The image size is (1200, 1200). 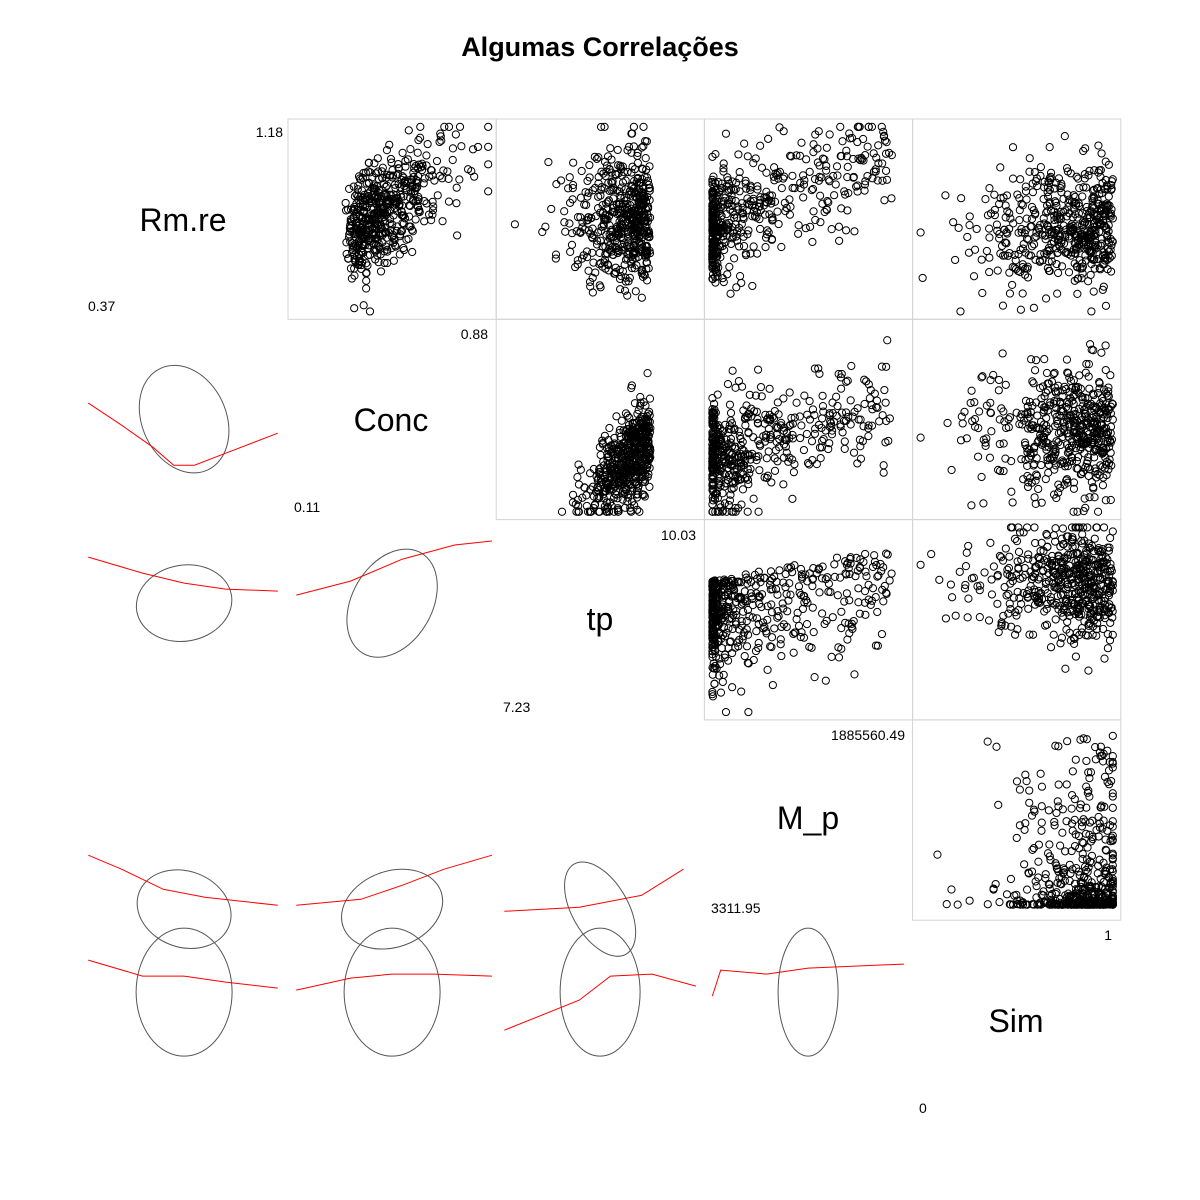 What do you see at coordinates (600, 47) in the screenshot?
I see `chart-title: Algumas Correlações` at bounding box center [600, 47].